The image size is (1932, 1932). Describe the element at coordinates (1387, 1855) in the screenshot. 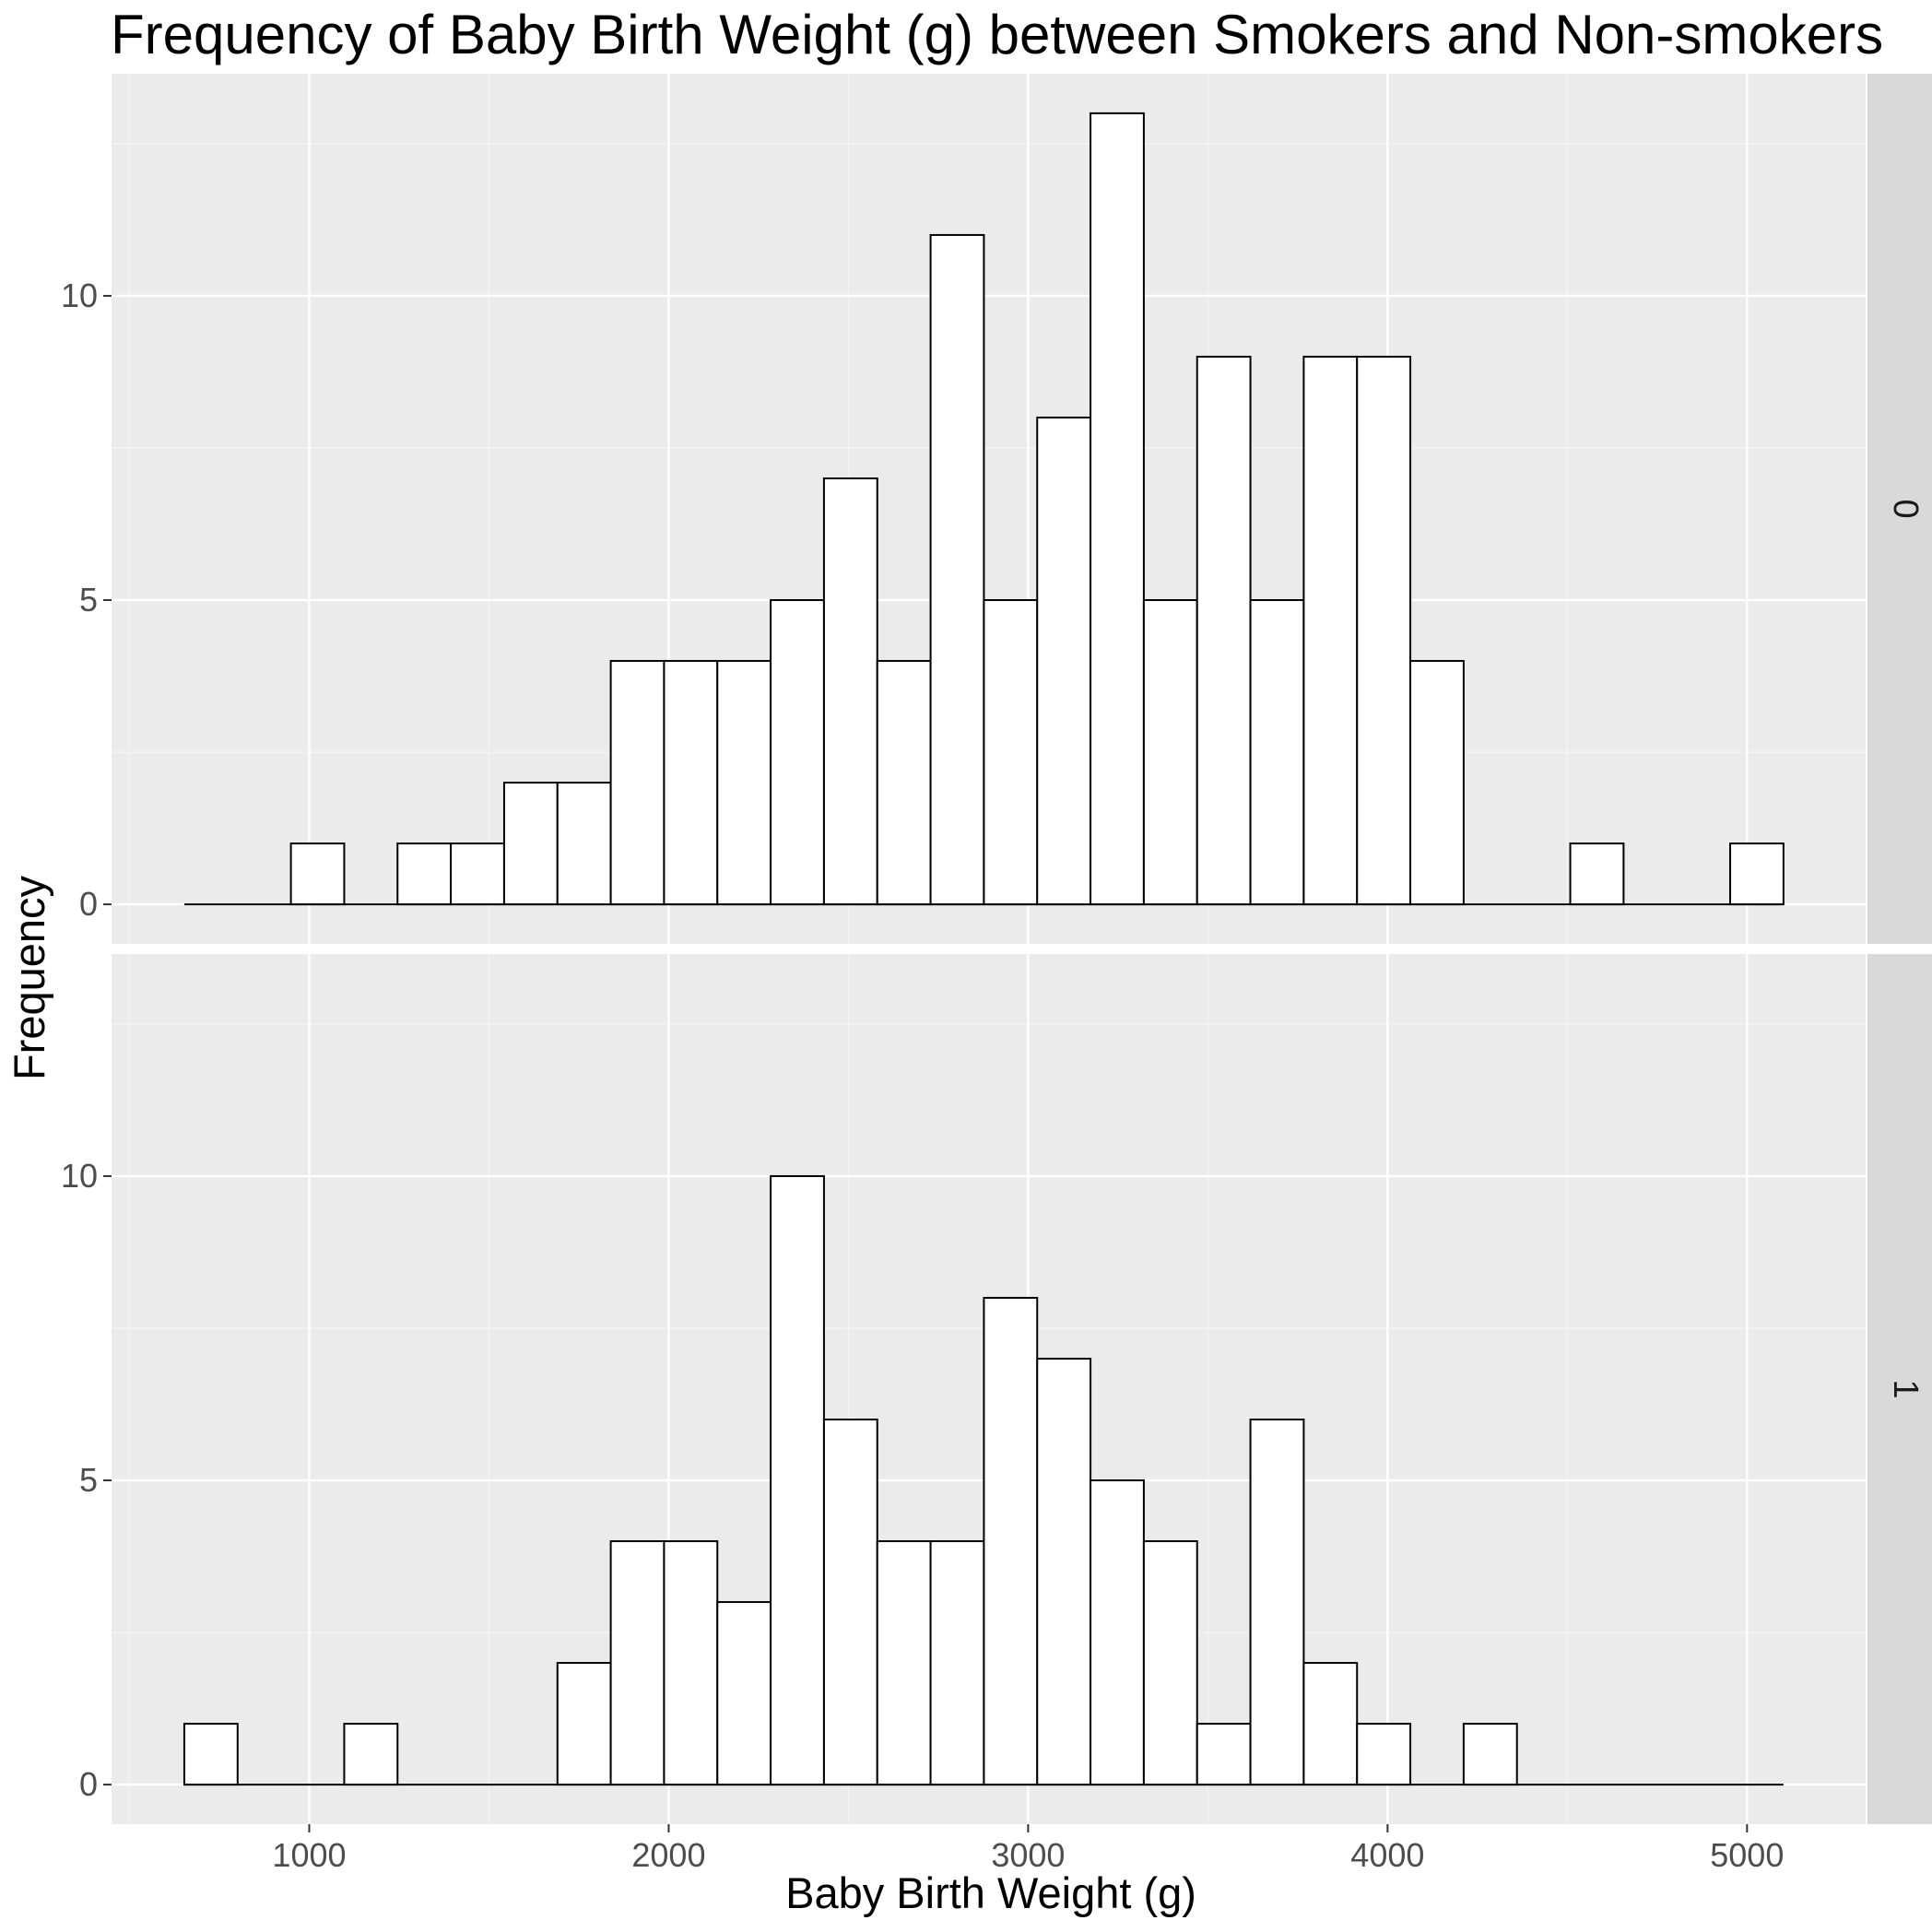

I see `x-tick-label: 4000` at that location.